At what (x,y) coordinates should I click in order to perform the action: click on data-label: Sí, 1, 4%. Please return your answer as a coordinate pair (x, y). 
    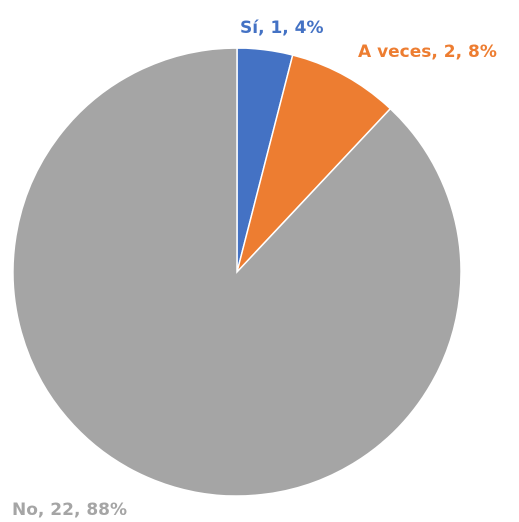
    Looking at the image, I should click on (282, 28).